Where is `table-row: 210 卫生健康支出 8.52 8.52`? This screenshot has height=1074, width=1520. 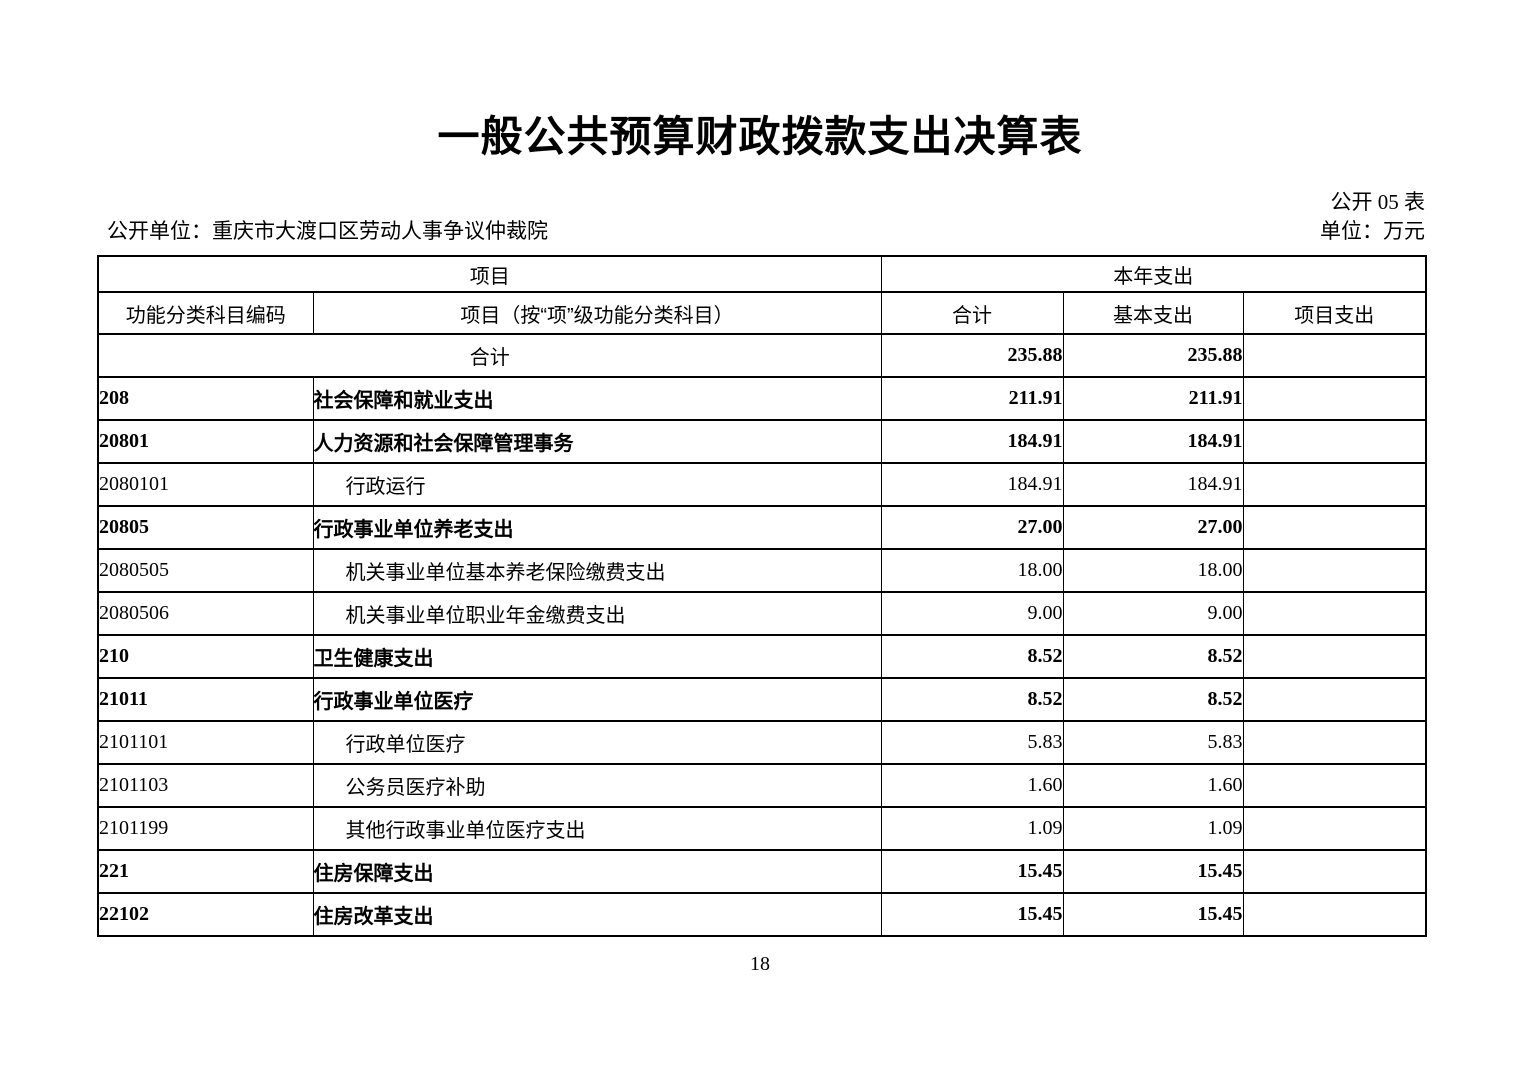
table-row: 210 卫生健康支出 8.52 8.52 is located at coordinates (762, 656).